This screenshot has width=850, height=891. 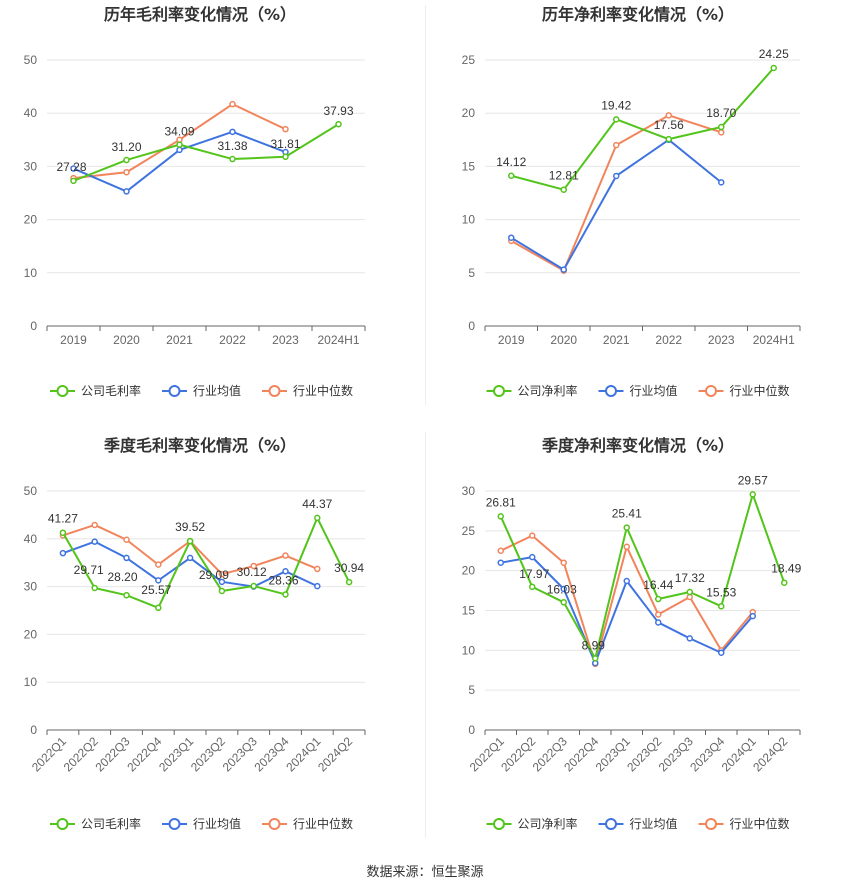 I want to click on data-label: 29.57, so click(x=753, y=480).